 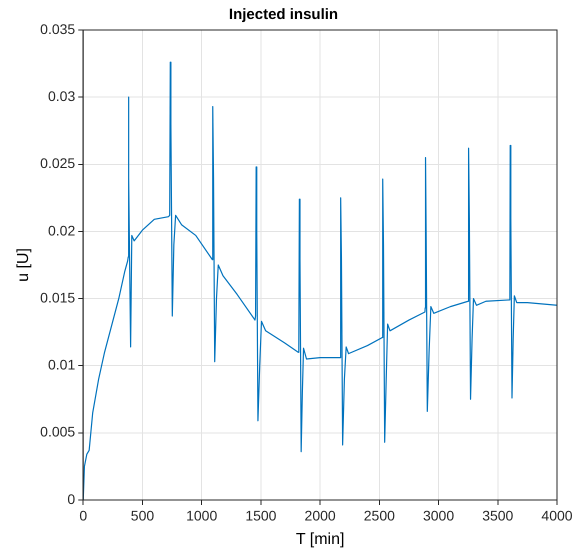 What do you see at coordinates (202, 515) in the screenshot?
I see `x-tick-label: 1000` at bounding box center [202, 515].